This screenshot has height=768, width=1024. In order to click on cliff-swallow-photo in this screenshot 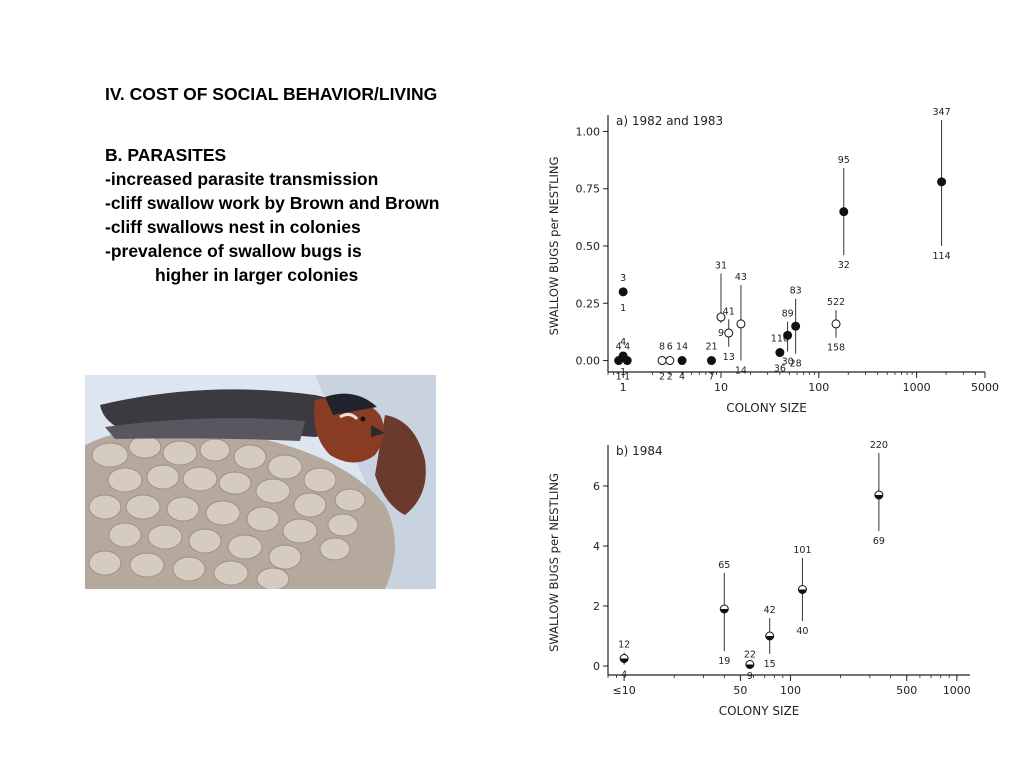, I will do `click(260, 482)`.